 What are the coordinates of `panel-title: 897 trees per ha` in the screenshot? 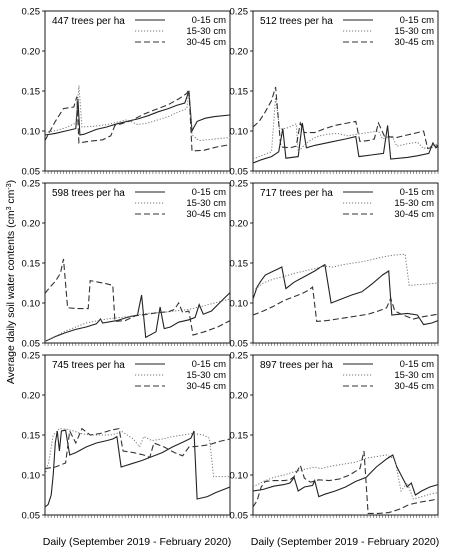 It's located at (296, 365).